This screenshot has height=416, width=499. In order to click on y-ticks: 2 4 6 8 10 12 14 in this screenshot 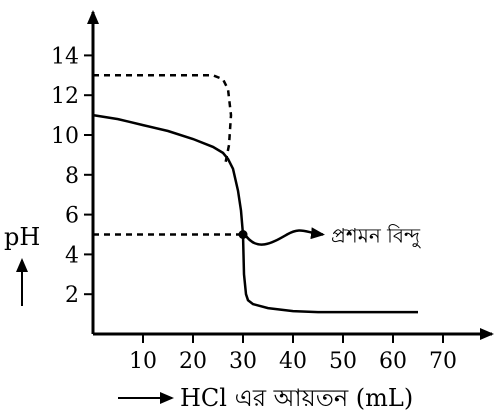, I will do `click(72, 176)`.